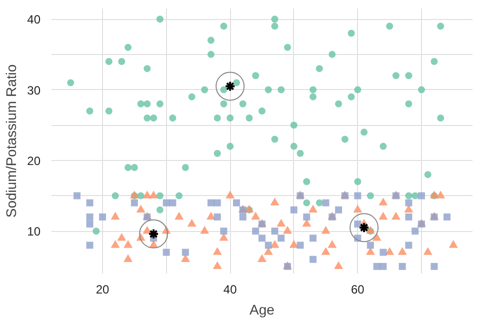 This screenshot has height=320, width=480. I want to click on x-tick-label: 20, so click(103, 289).